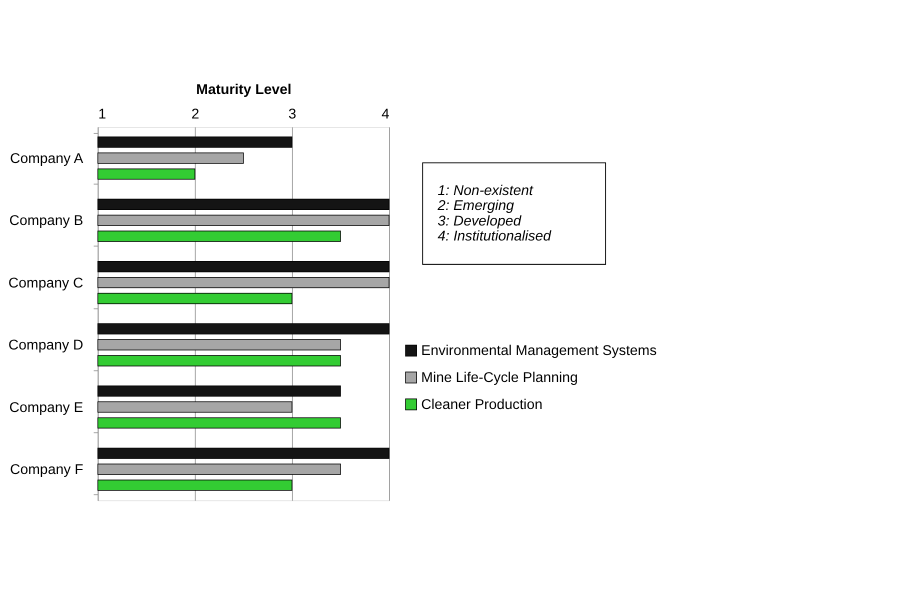 This screenshot has height=600, width=911. What do you see at coordinates (480, 221) in the screenshot?
I see `text: 3: Developed` at bounding box center [480, 221].